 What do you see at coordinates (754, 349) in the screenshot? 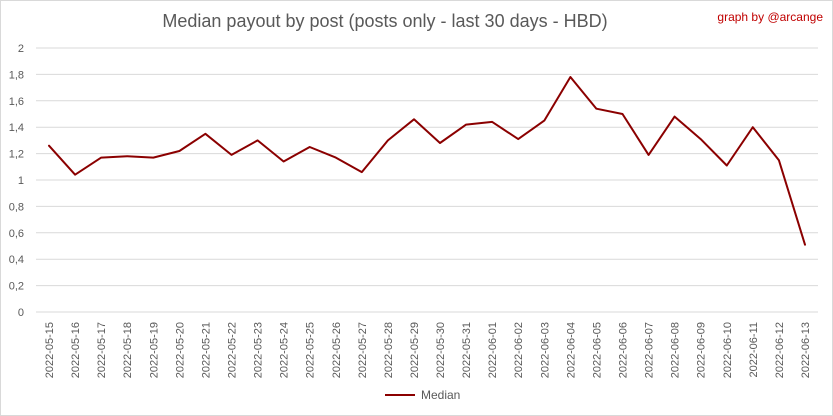
I see `x-tick-label: 2022-06-11` at bounding box center [754, 349].